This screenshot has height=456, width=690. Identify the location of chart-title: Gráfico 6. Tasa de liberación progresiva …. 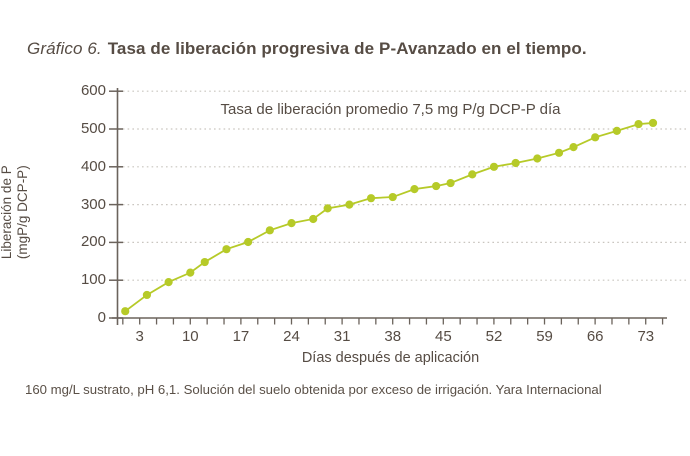
(307, 49).